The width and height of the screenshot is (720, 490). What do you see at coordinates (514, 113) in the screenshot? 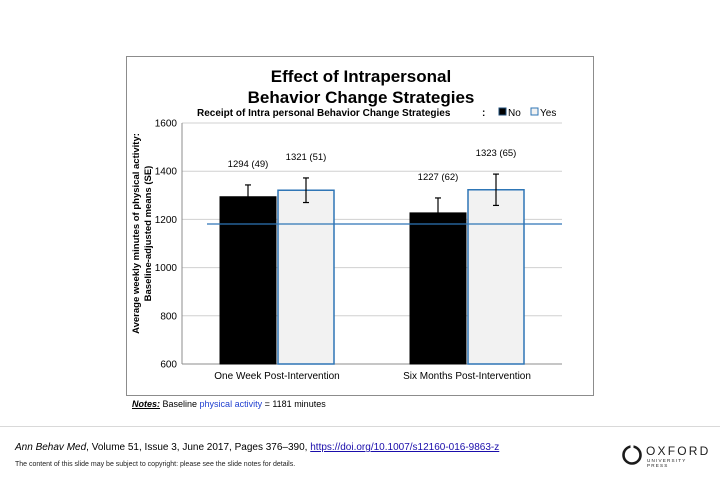
I see `legend-label-no: No` at bounding box center [514, 113].